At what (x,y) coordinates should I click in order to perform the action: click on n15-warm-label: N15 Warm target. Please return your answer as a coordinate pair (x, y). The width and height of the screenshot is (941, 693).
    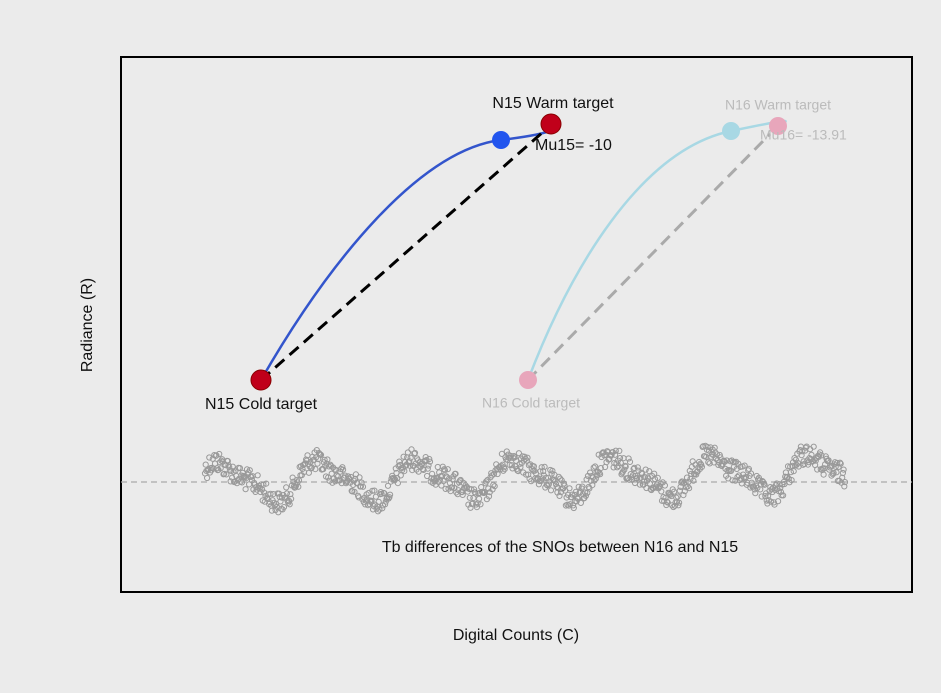
    Looking at the image, I should click on (553, 103).